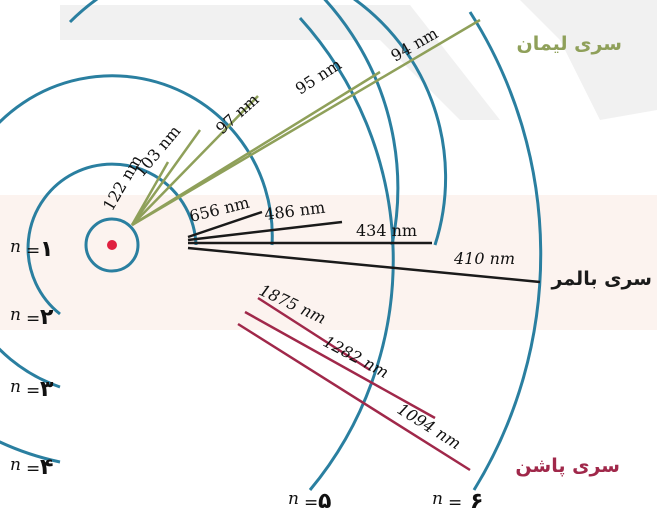 The width and height of the screenshot is (657, 514). I want to click on level-label-n1: n = ۱, so click(31, 249).